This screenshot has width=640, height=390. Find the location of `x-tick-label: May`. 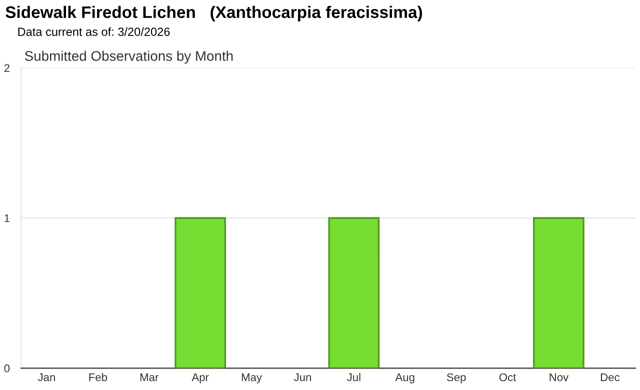

x-tick-label: May is located at coordinates (252, 378).